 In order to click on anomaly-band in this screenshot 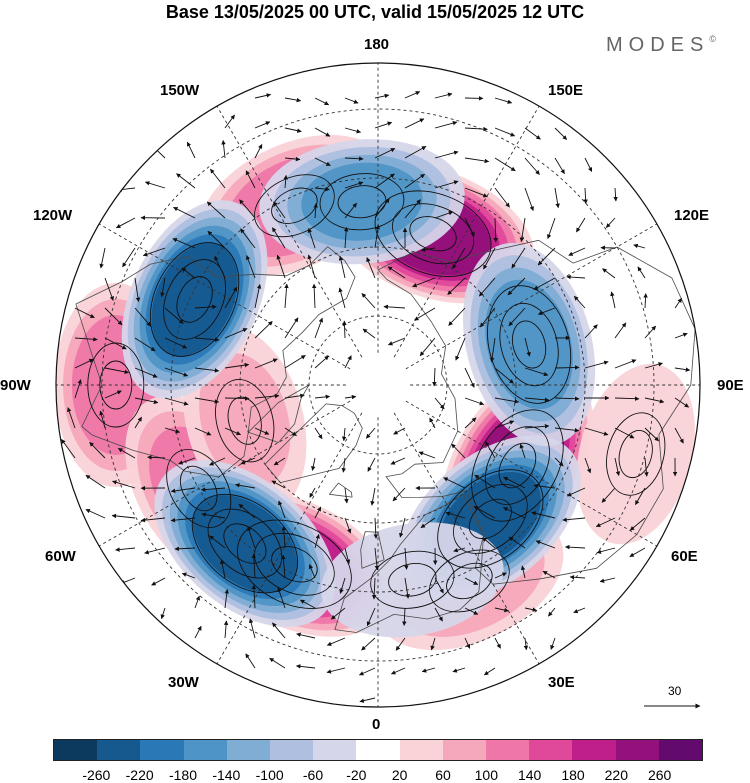, I will do `click(194, 299)`.